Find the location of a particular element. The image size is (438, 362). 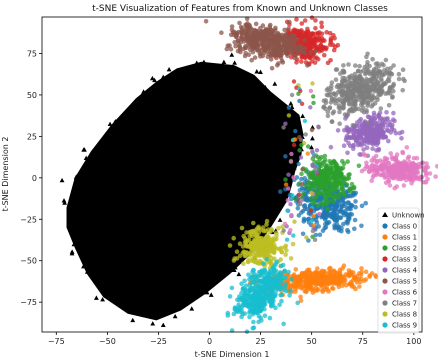

legend-label: Class 3 is located at coordinates (404, 260).